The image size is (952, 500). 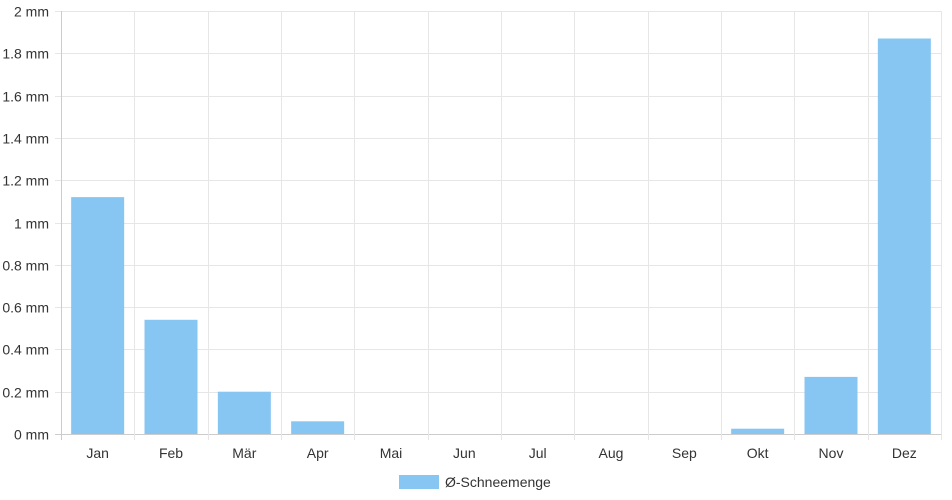 I want to click on bar-nov, so click(x=831, y=405).